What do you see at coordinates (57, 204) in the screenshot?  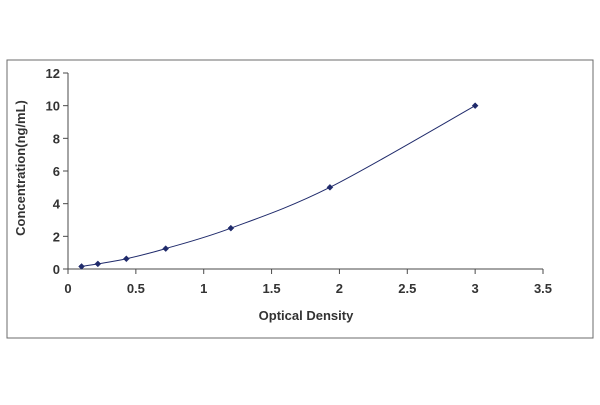 I see `y-tick-label: 4` at bounding box center [57, 204].